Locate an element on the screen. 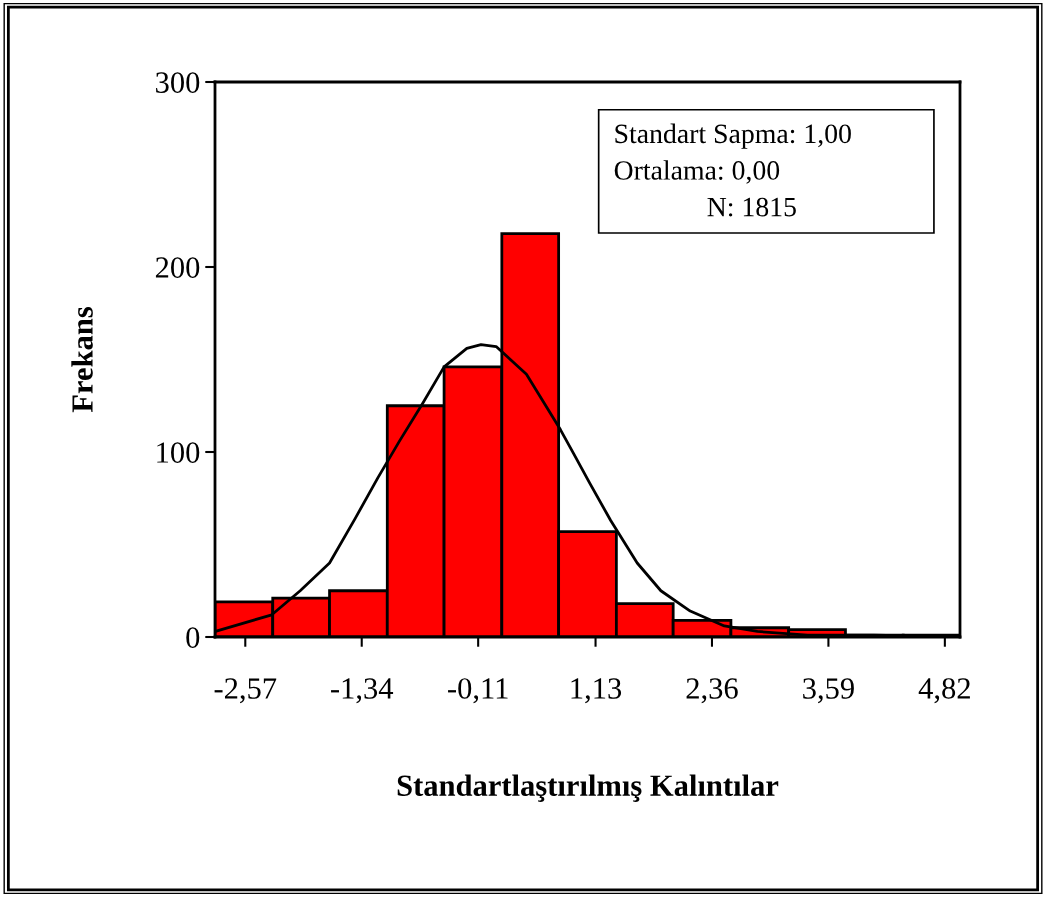 Image resolution: width=1046 pixels, height=897 pixels. y-tick-label: 300 is located at coordinates (178, 82).